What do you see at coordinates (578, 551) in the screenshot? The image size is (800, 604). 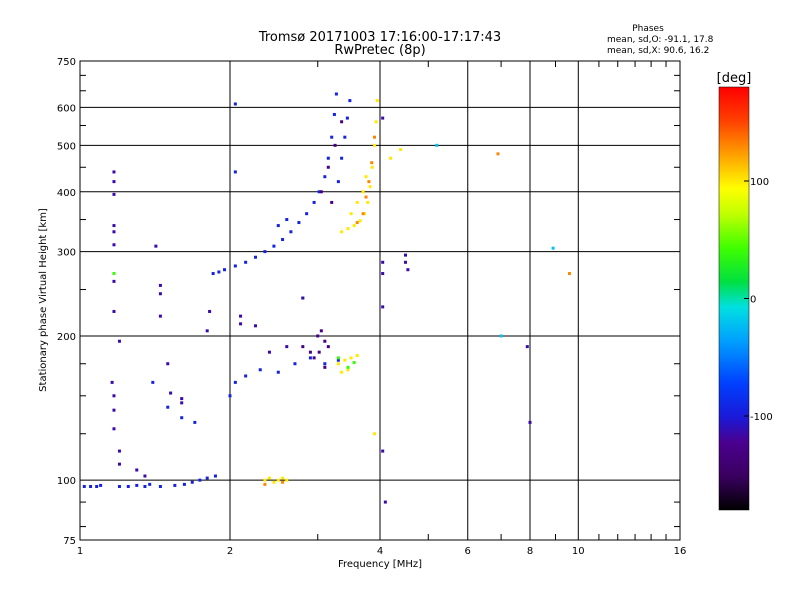 I see `x-tick-label: 10` at bounding box center [578, 551].